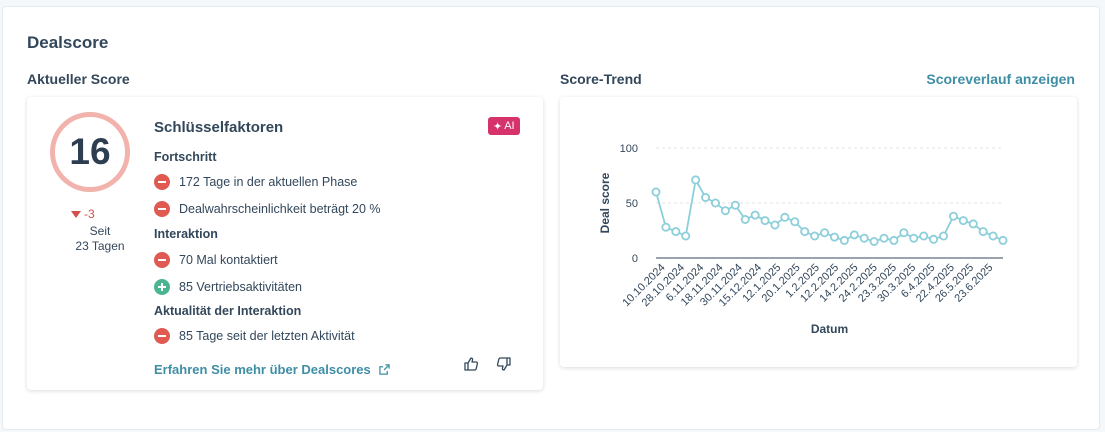 The height and width of the screenshot is (432, 1105). I want to click on factor-text: 70 Mal kontaktiert, so click(228, 260).